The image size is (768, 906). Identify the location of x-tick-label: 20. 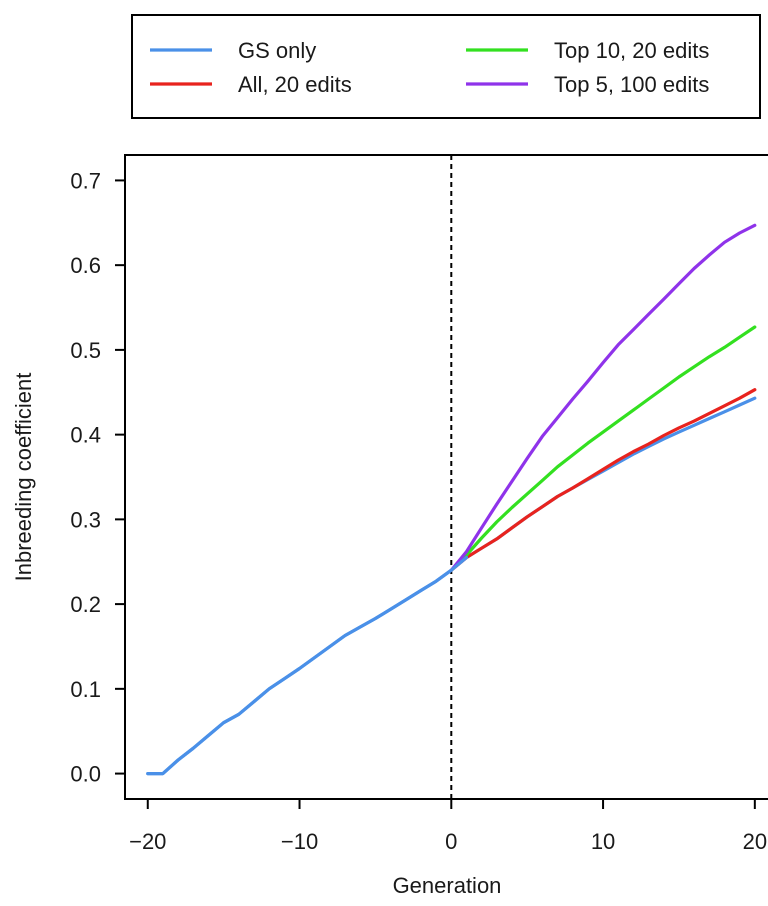
(755, 841).